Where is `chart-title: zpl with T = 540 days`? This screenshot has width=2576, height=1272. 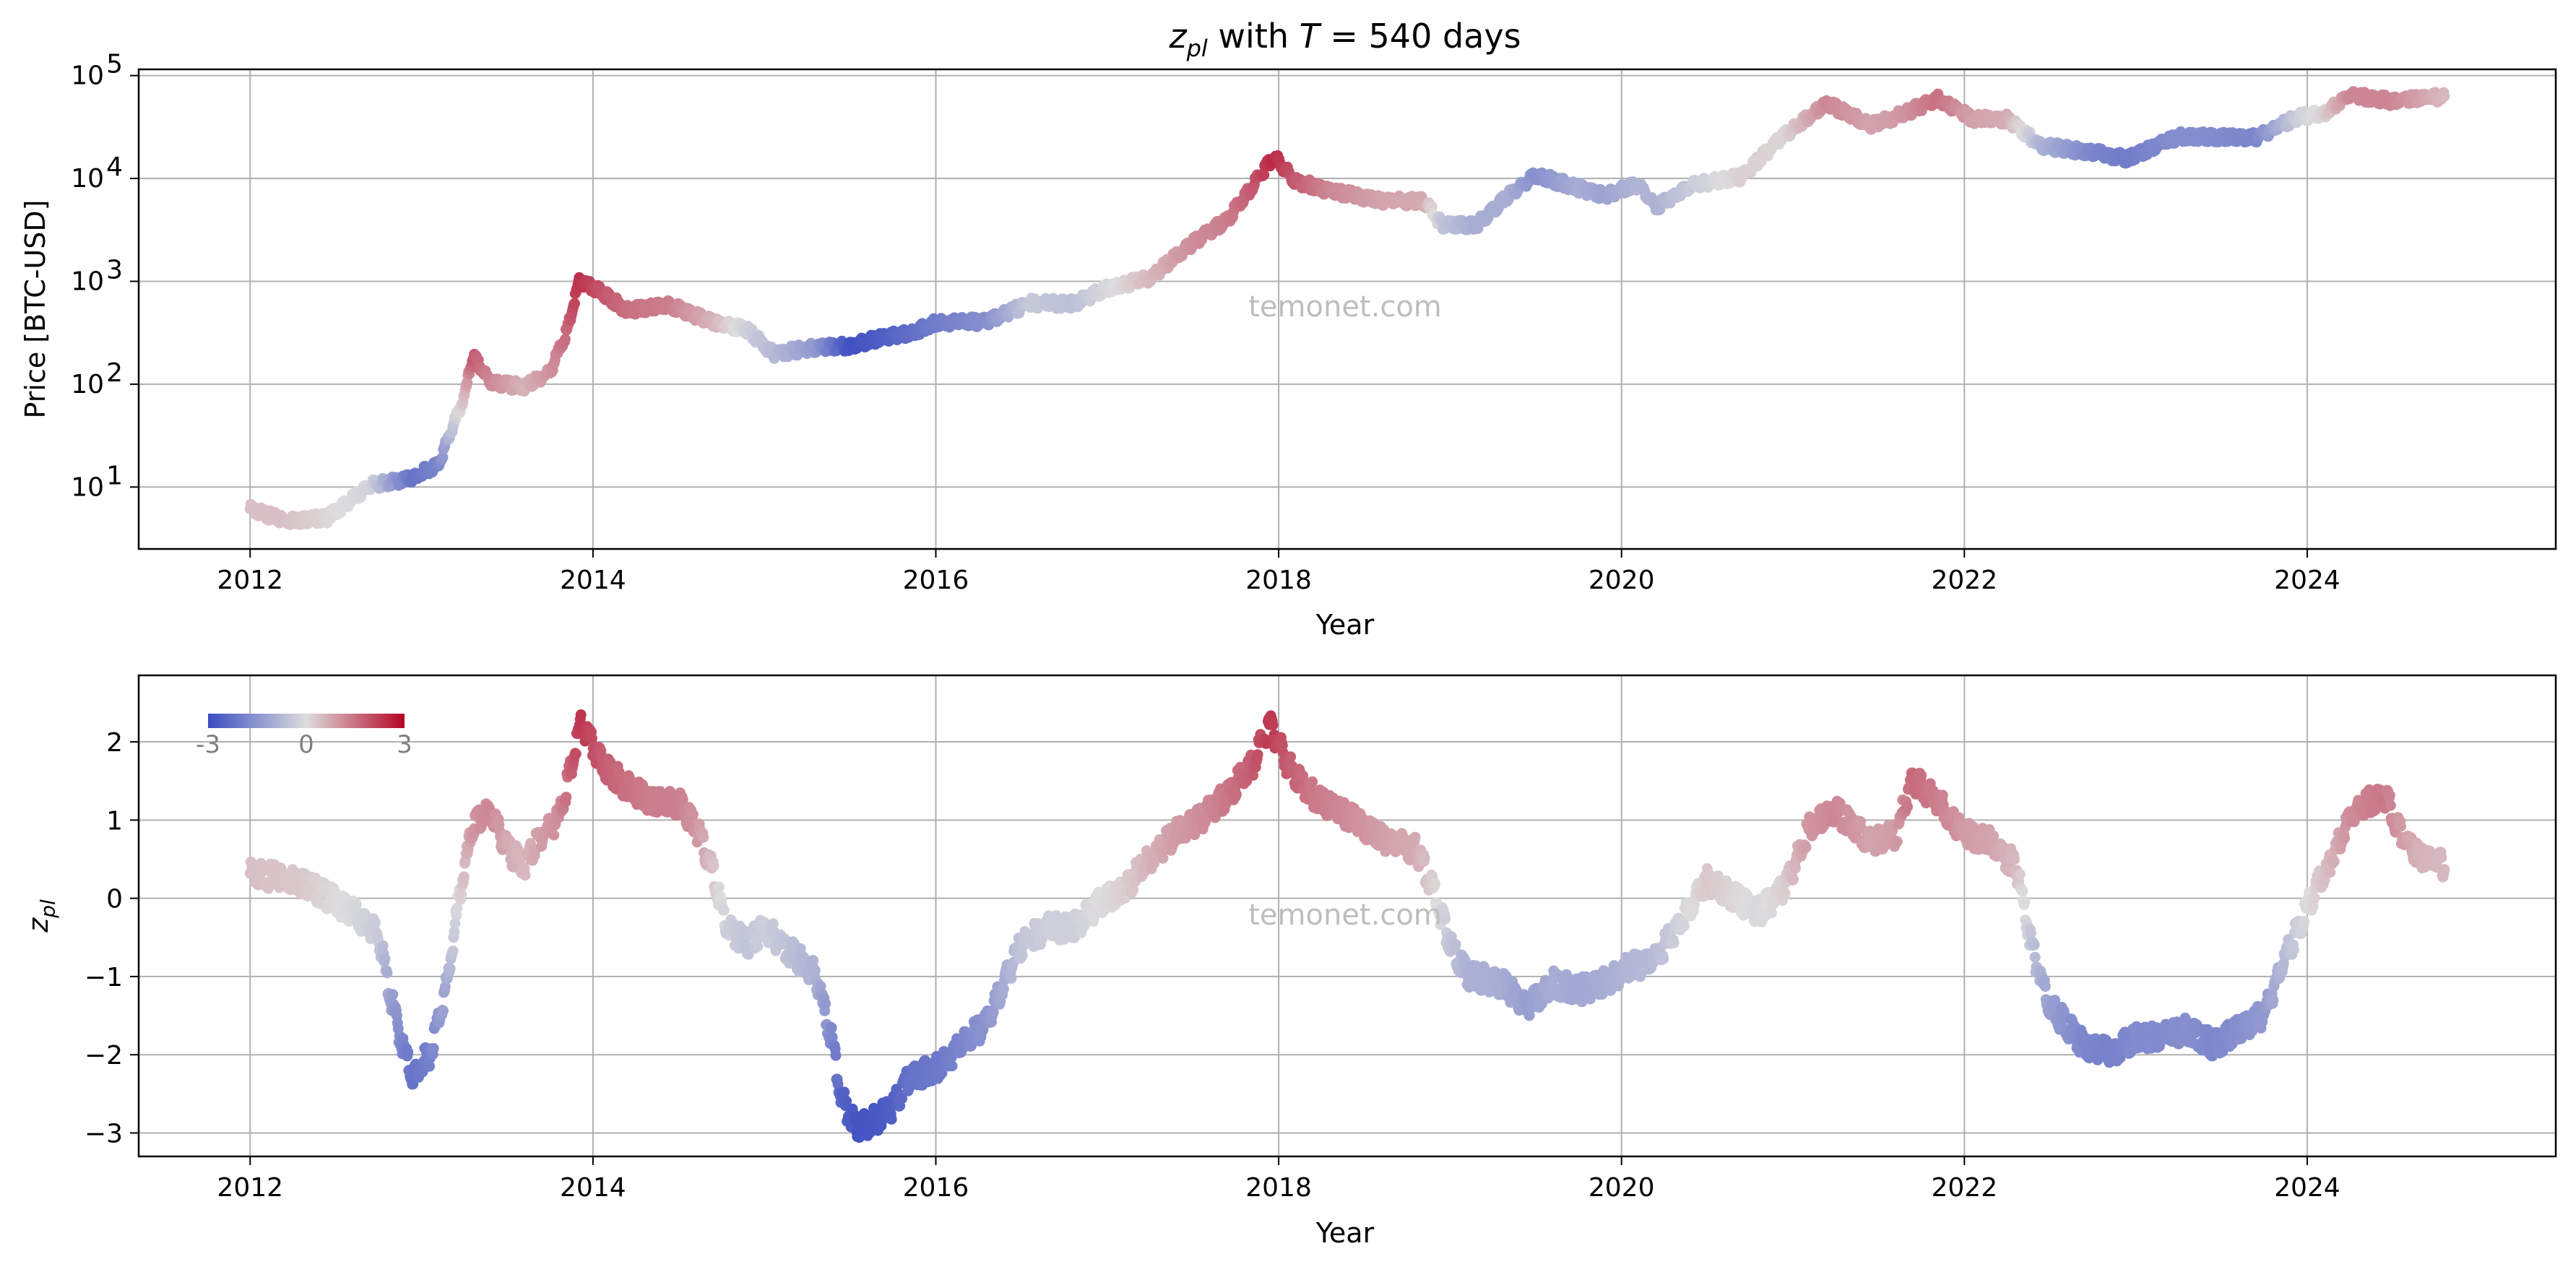 chart-title: zpl with T = 540 days is located at coordinates (1344, 40).